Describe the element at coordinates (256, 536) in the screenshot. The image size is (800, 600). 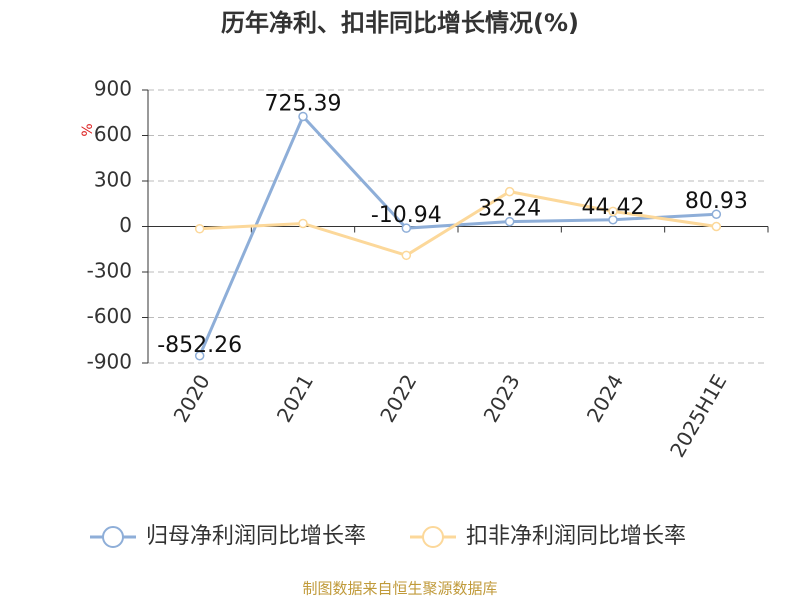
I see `legend-label: 归母净利润同比增长率` at that location.